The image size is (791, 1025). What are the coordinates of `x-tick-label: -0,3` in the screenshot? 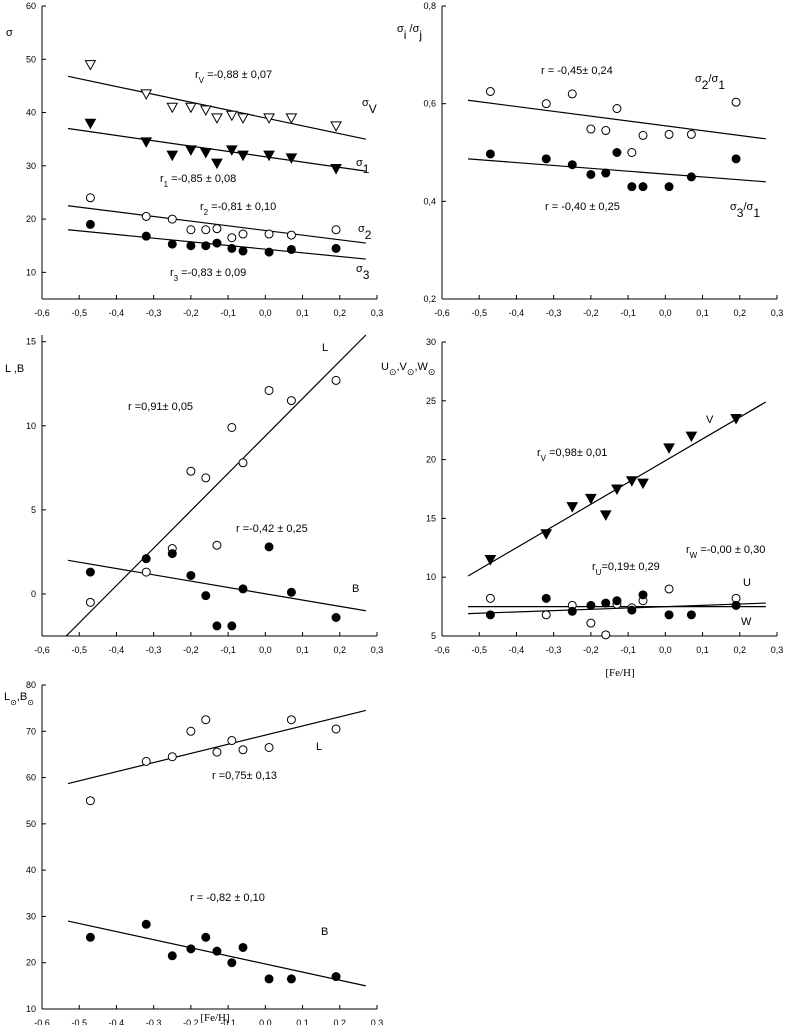 It's located at (154, 650).